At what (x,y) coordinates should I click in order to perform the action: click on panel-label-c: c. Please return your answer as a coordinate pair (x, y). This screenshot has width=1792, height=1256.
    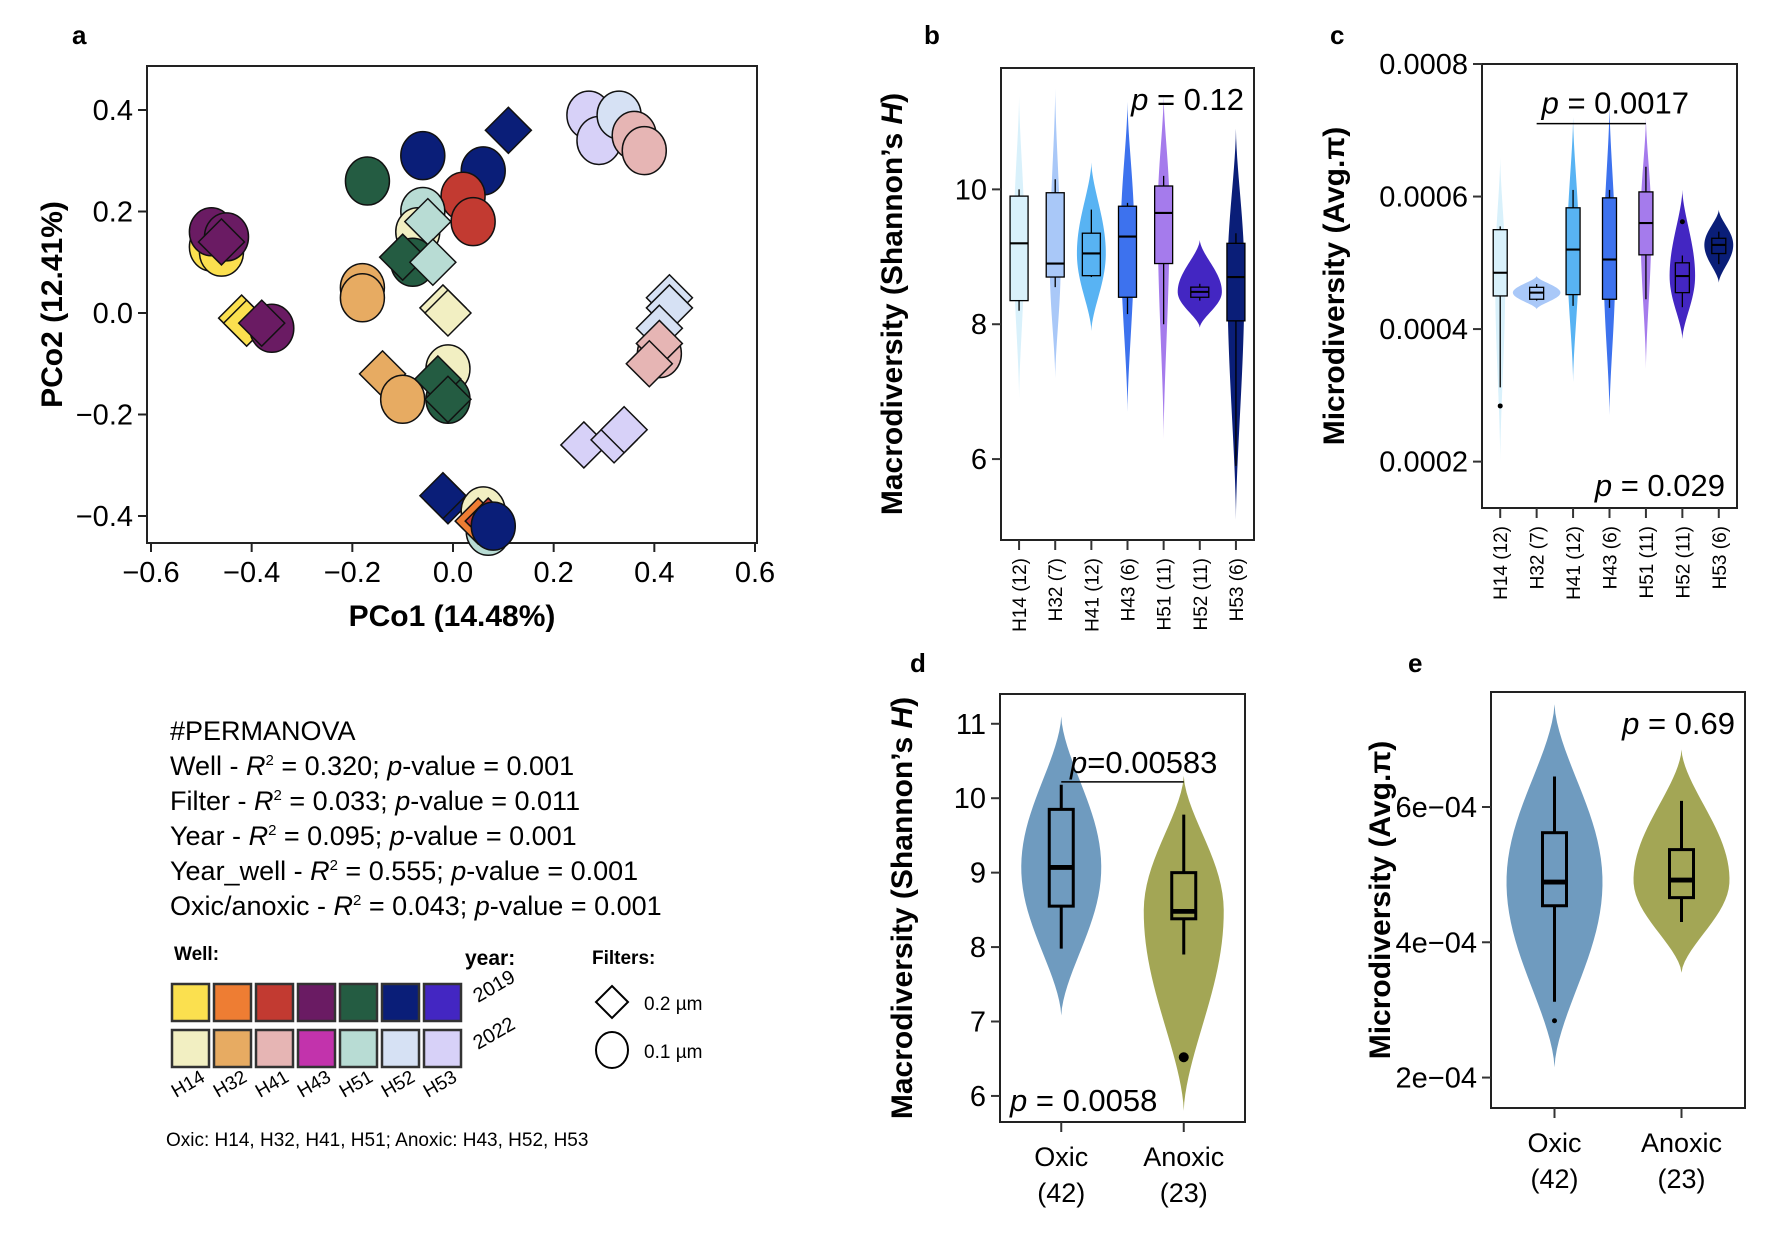
    Looking at the image, I should click on (1337, 35).